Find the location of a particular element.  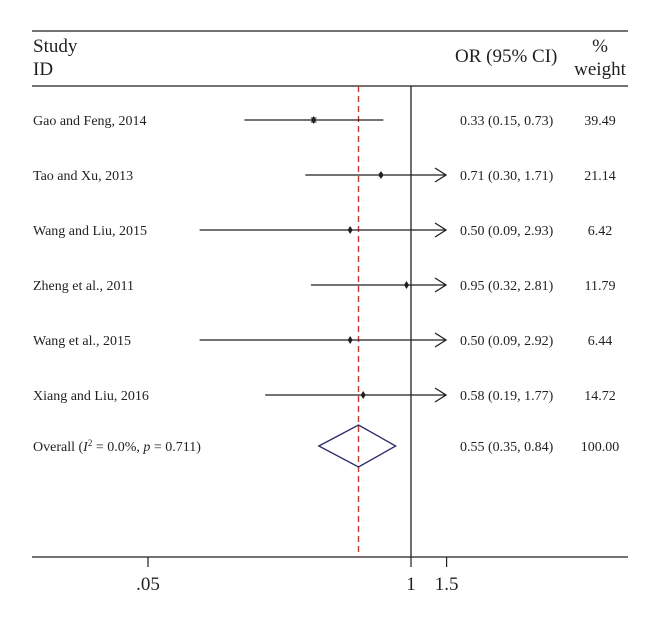

study-row: Zheng et al., 2011 0.95 (0.32, 2.81) 11.79 is located at coordinates (324, 285).